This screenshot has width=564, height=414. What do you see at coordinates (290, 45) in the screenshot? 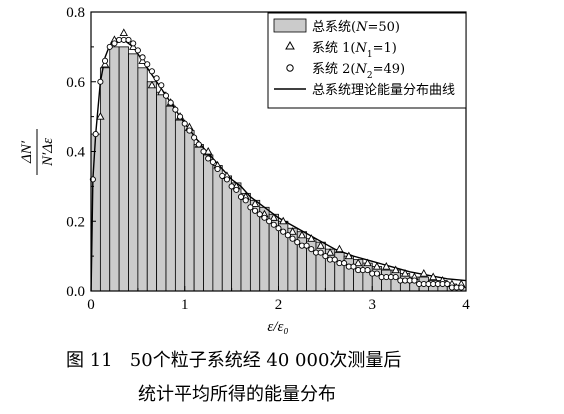
I see `legend-triangle-icon` at bounding box center [290, 45].